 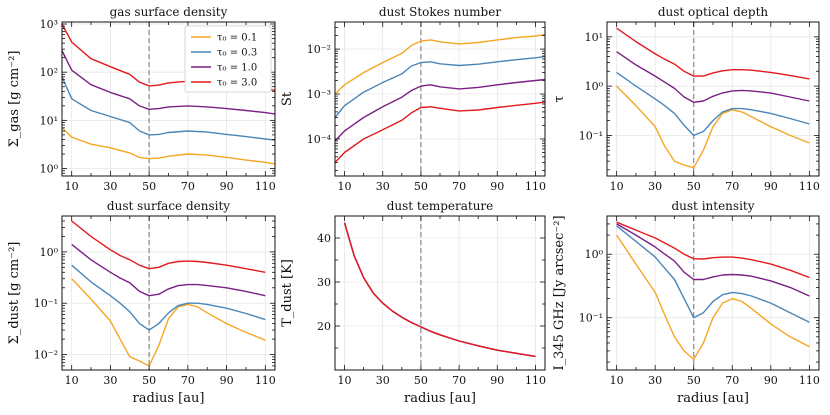 What do you see at coordinates (287, 98) in the screenshot?
I see `y-axis-label: St` at bounding box center [287, 98].